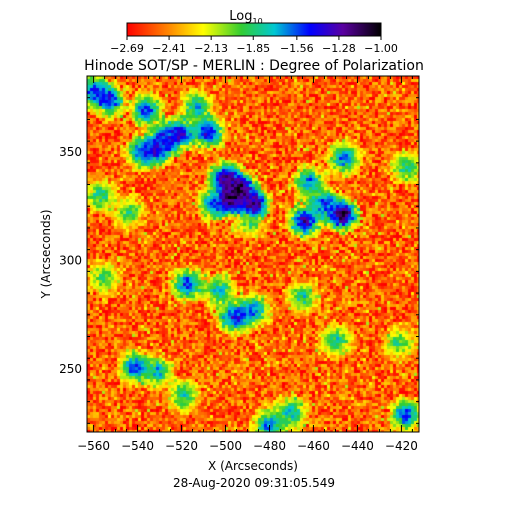 The image size is (508, 512). I want to click on colorbar-label-sub: 10, so click(258, 21).